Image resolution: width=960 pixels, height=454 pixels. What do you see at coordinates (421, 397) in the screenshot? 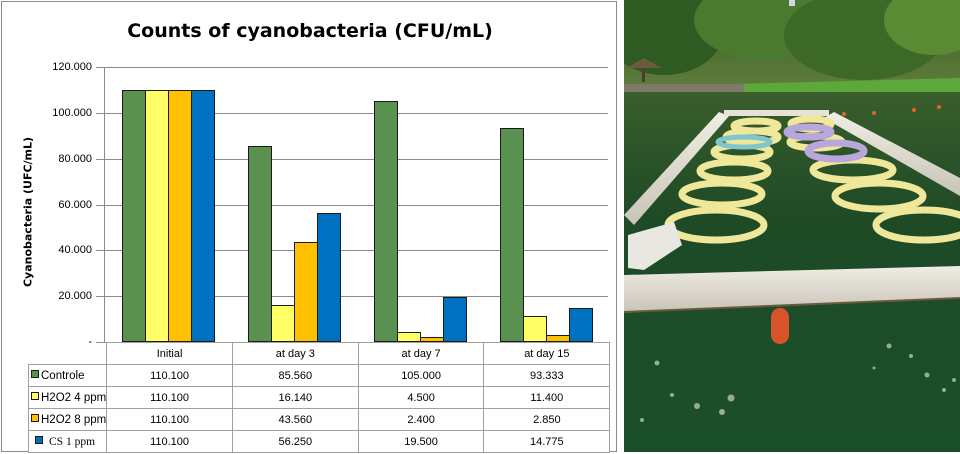
I see `table-cell: 4.500` at bounding box center [421, 397].